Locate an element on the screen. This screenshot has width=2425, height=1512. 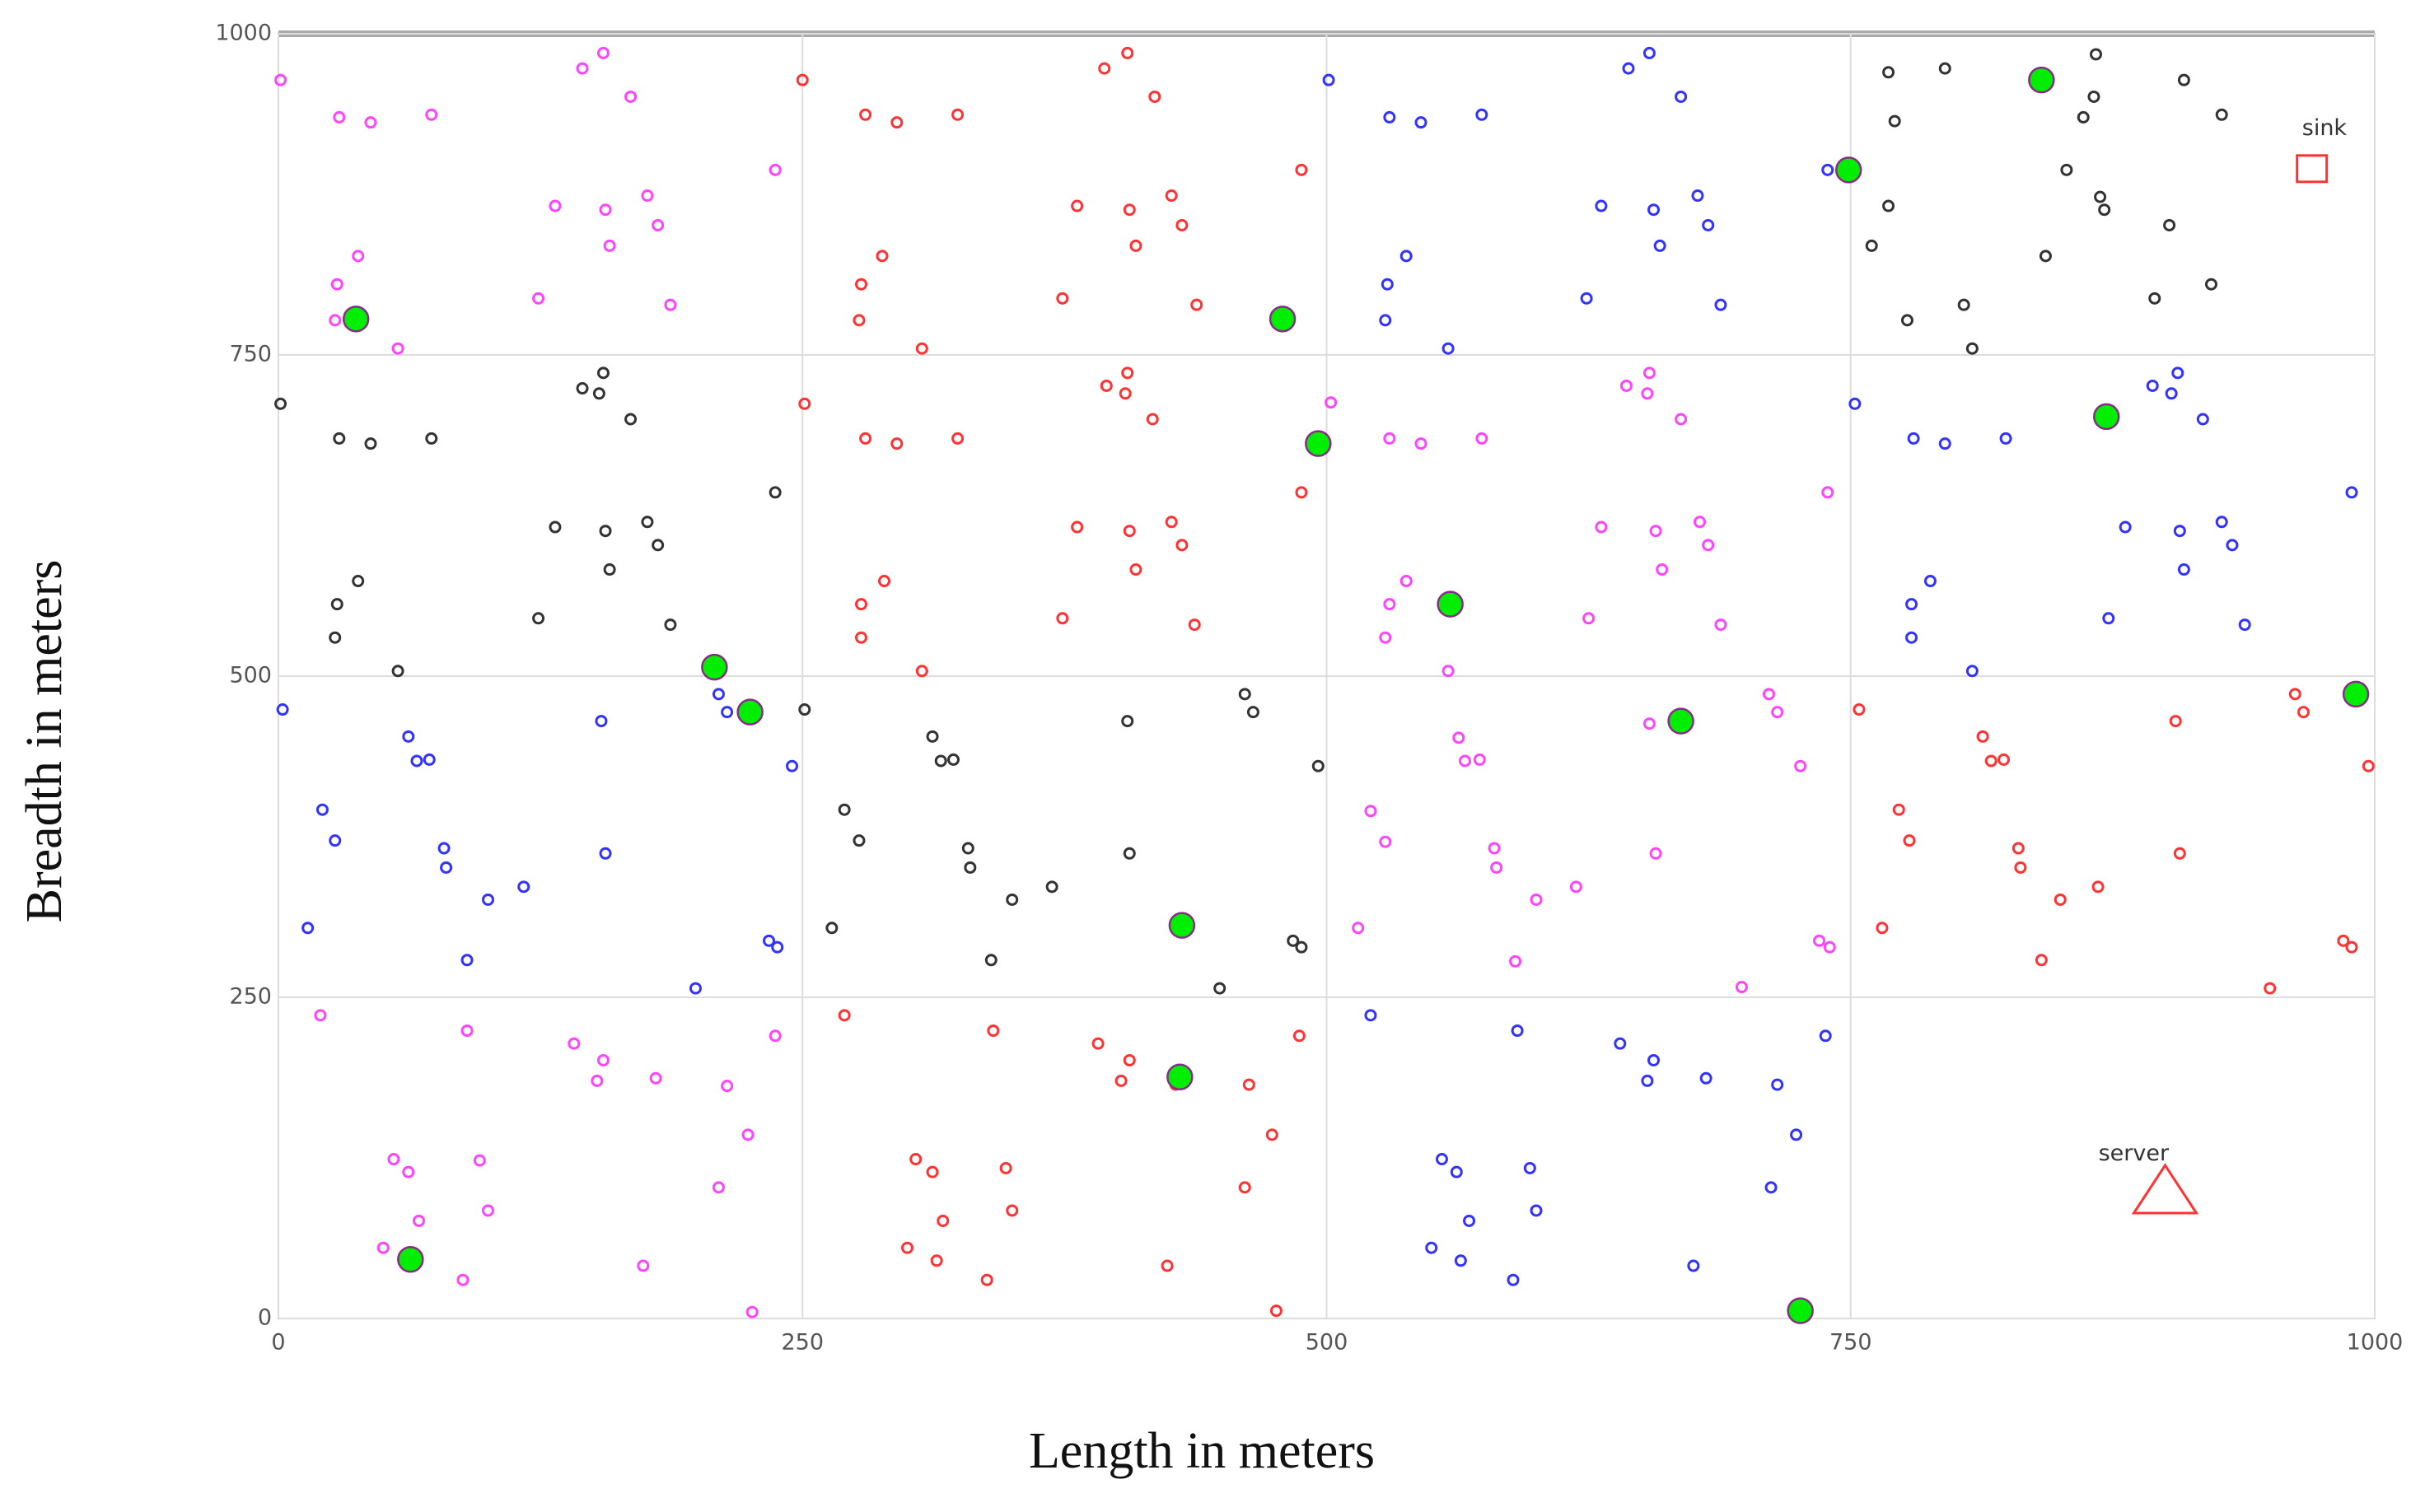
x-tick-label: 1000 is located at coordinates (2376, 1343).